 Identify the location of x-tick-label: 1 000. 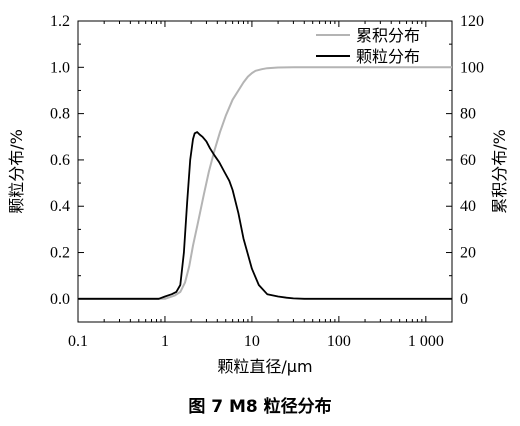
(426, 341).